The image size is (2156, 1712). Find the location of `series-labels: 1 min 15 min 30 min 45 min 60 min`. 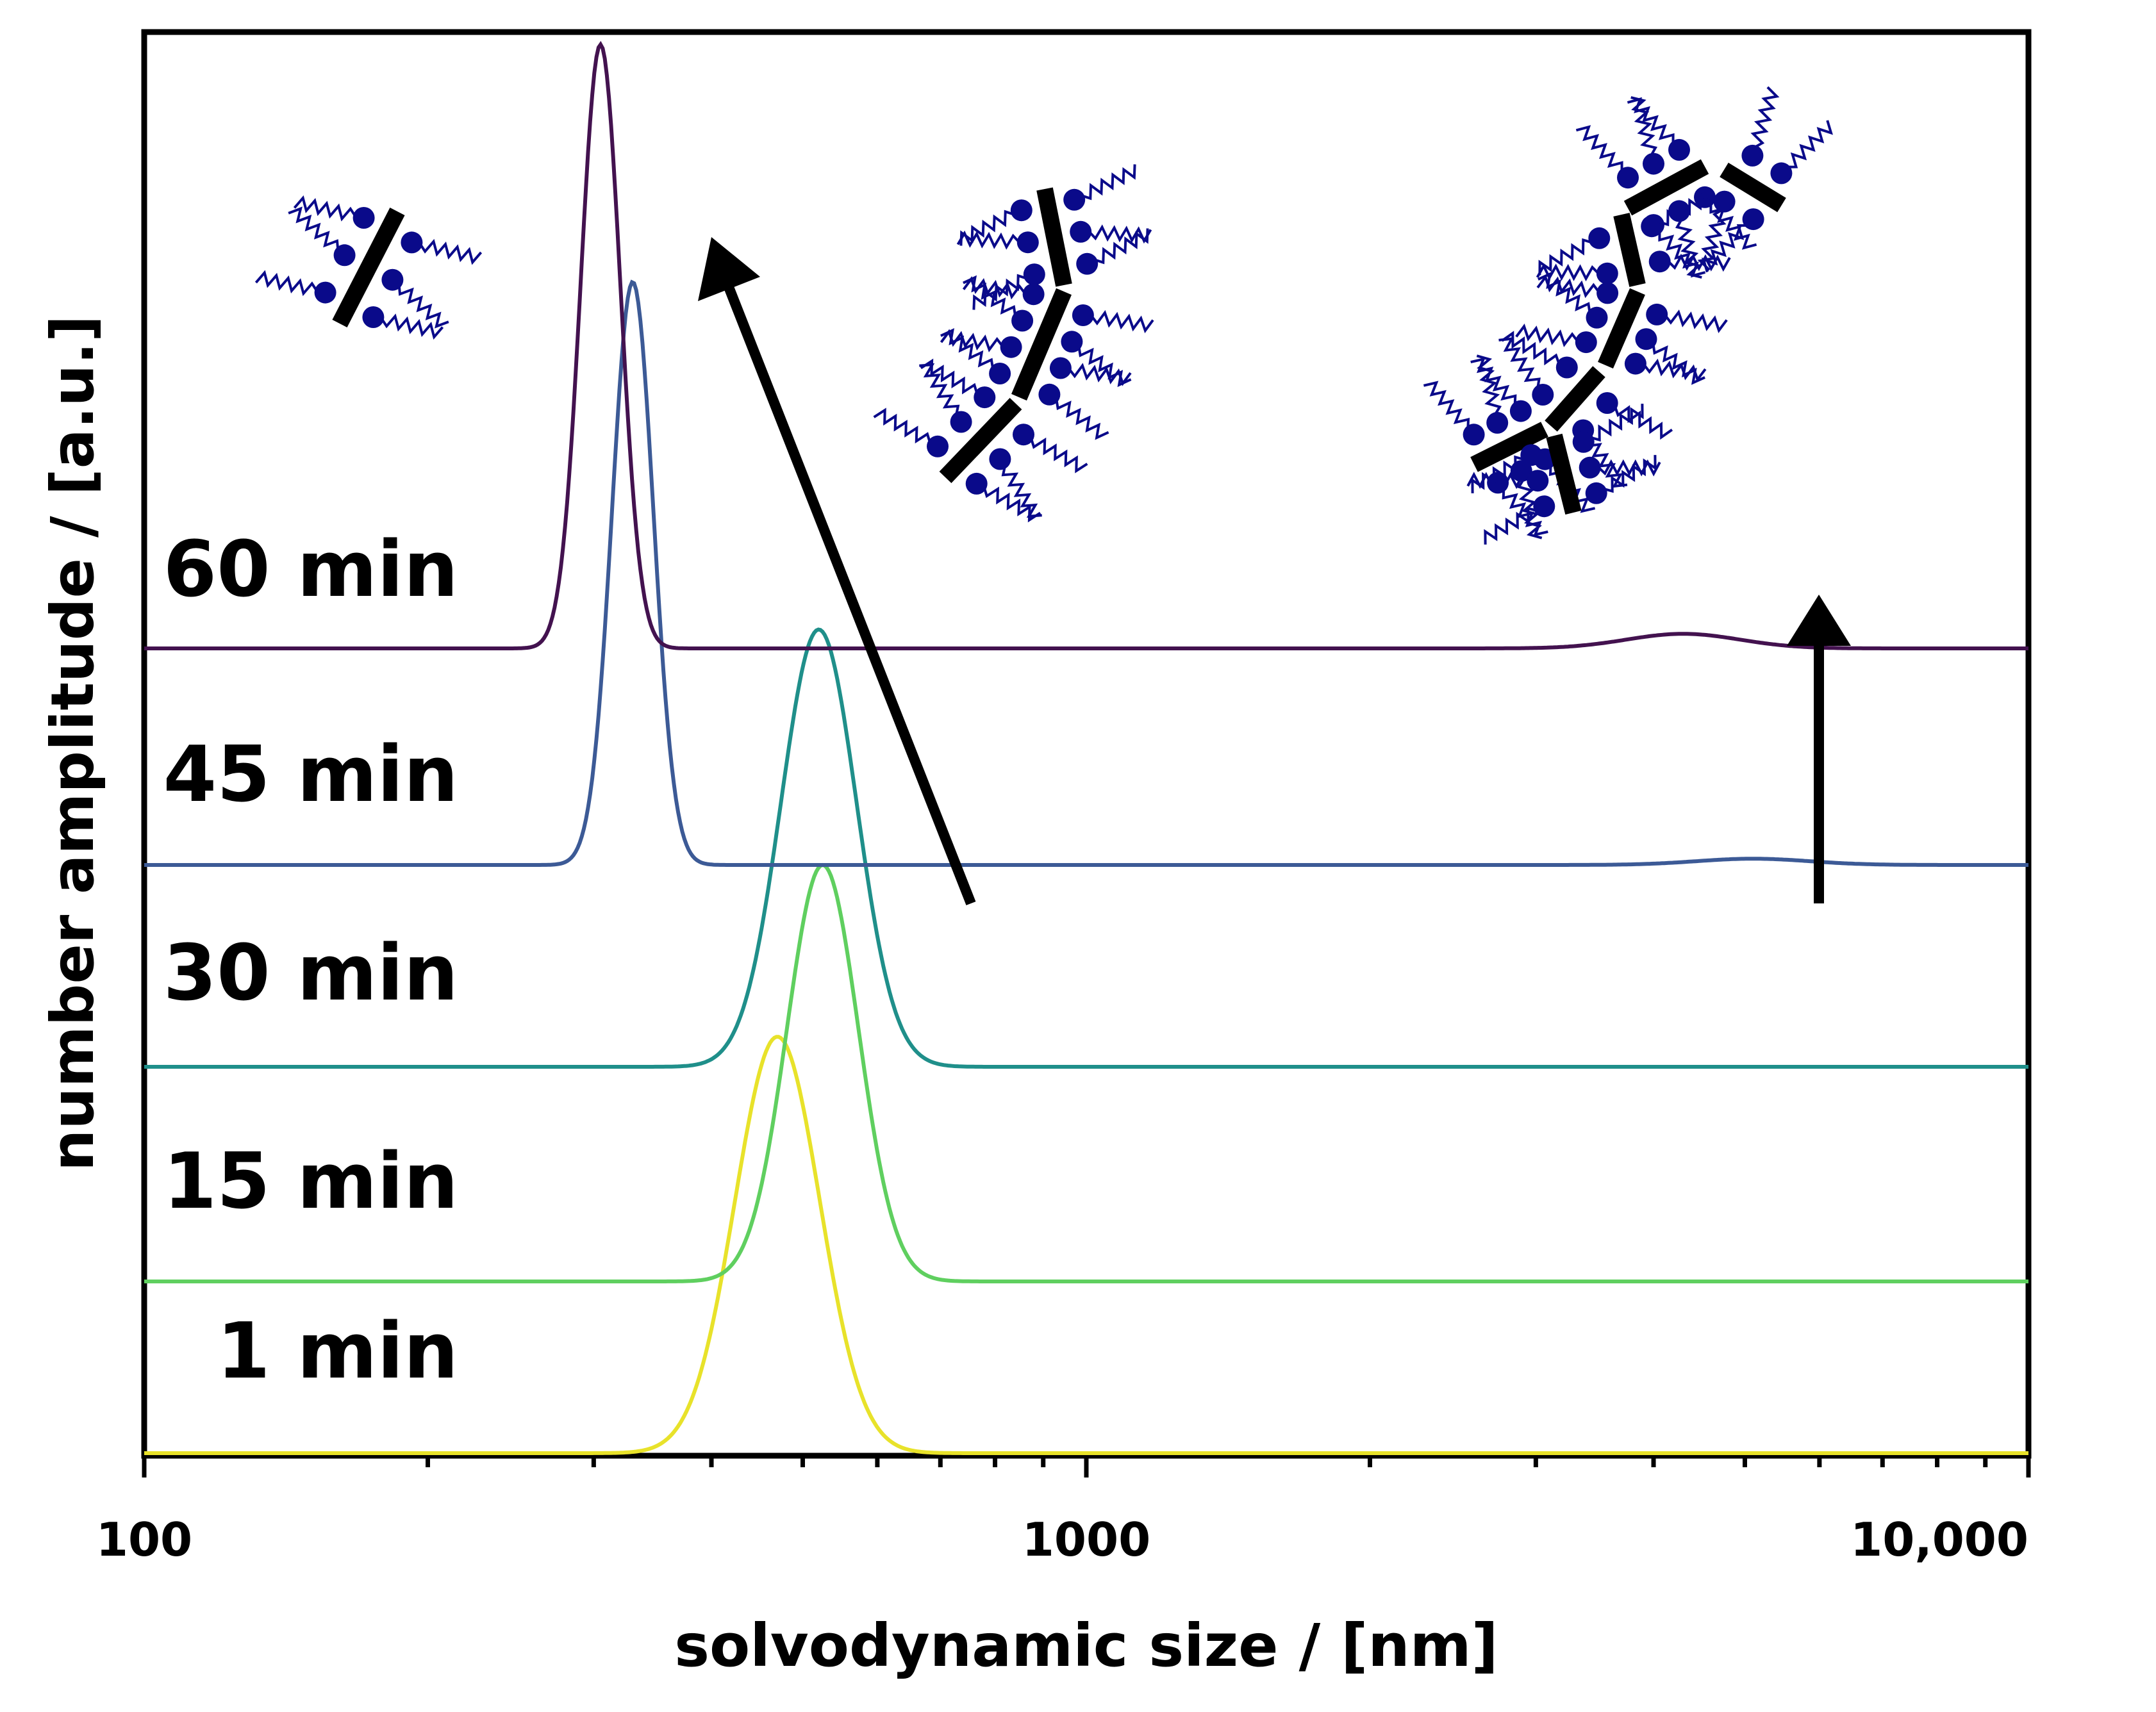

series-labels: 1 min 15 min 30 min 45 min 60 min is located at coordinates (311, 961).